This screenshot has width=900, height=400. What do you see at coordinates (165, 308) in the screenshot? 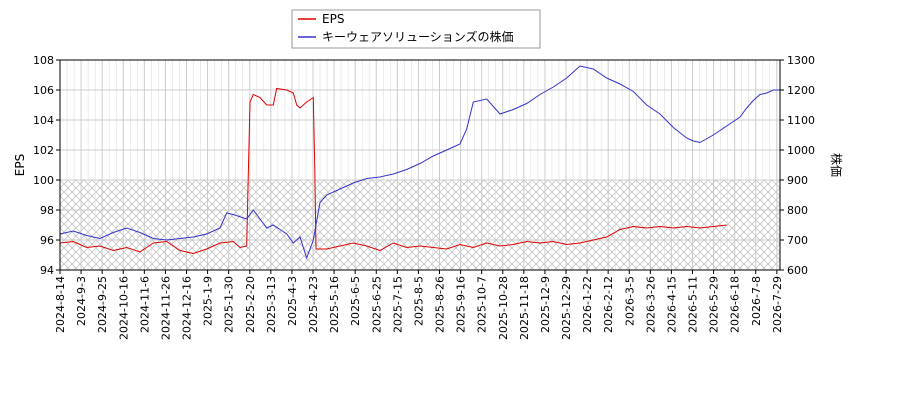
I see `x-tick-label: 2024-11-26` at bounding box center [165, 308].